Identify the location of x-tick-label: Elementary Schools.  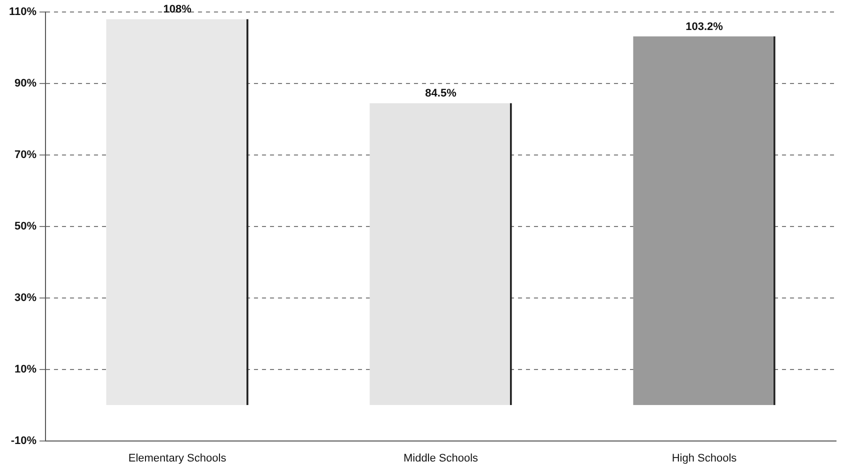
(177, 458).